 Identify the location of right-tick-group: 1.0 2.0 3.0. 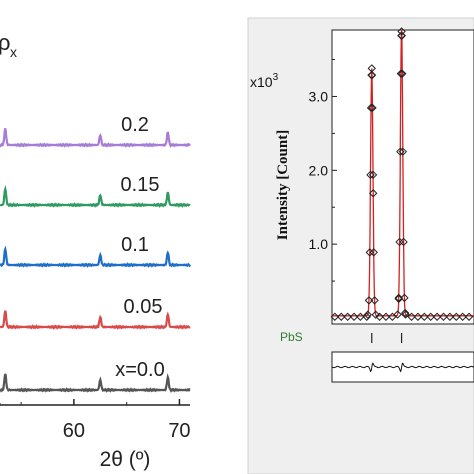
(323, 170).